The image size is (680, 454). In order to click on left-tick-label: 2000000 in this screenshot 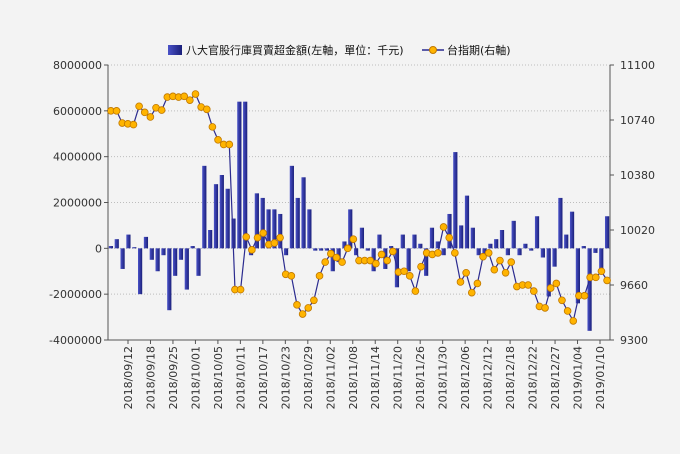, I will do `click(77, 203)`.